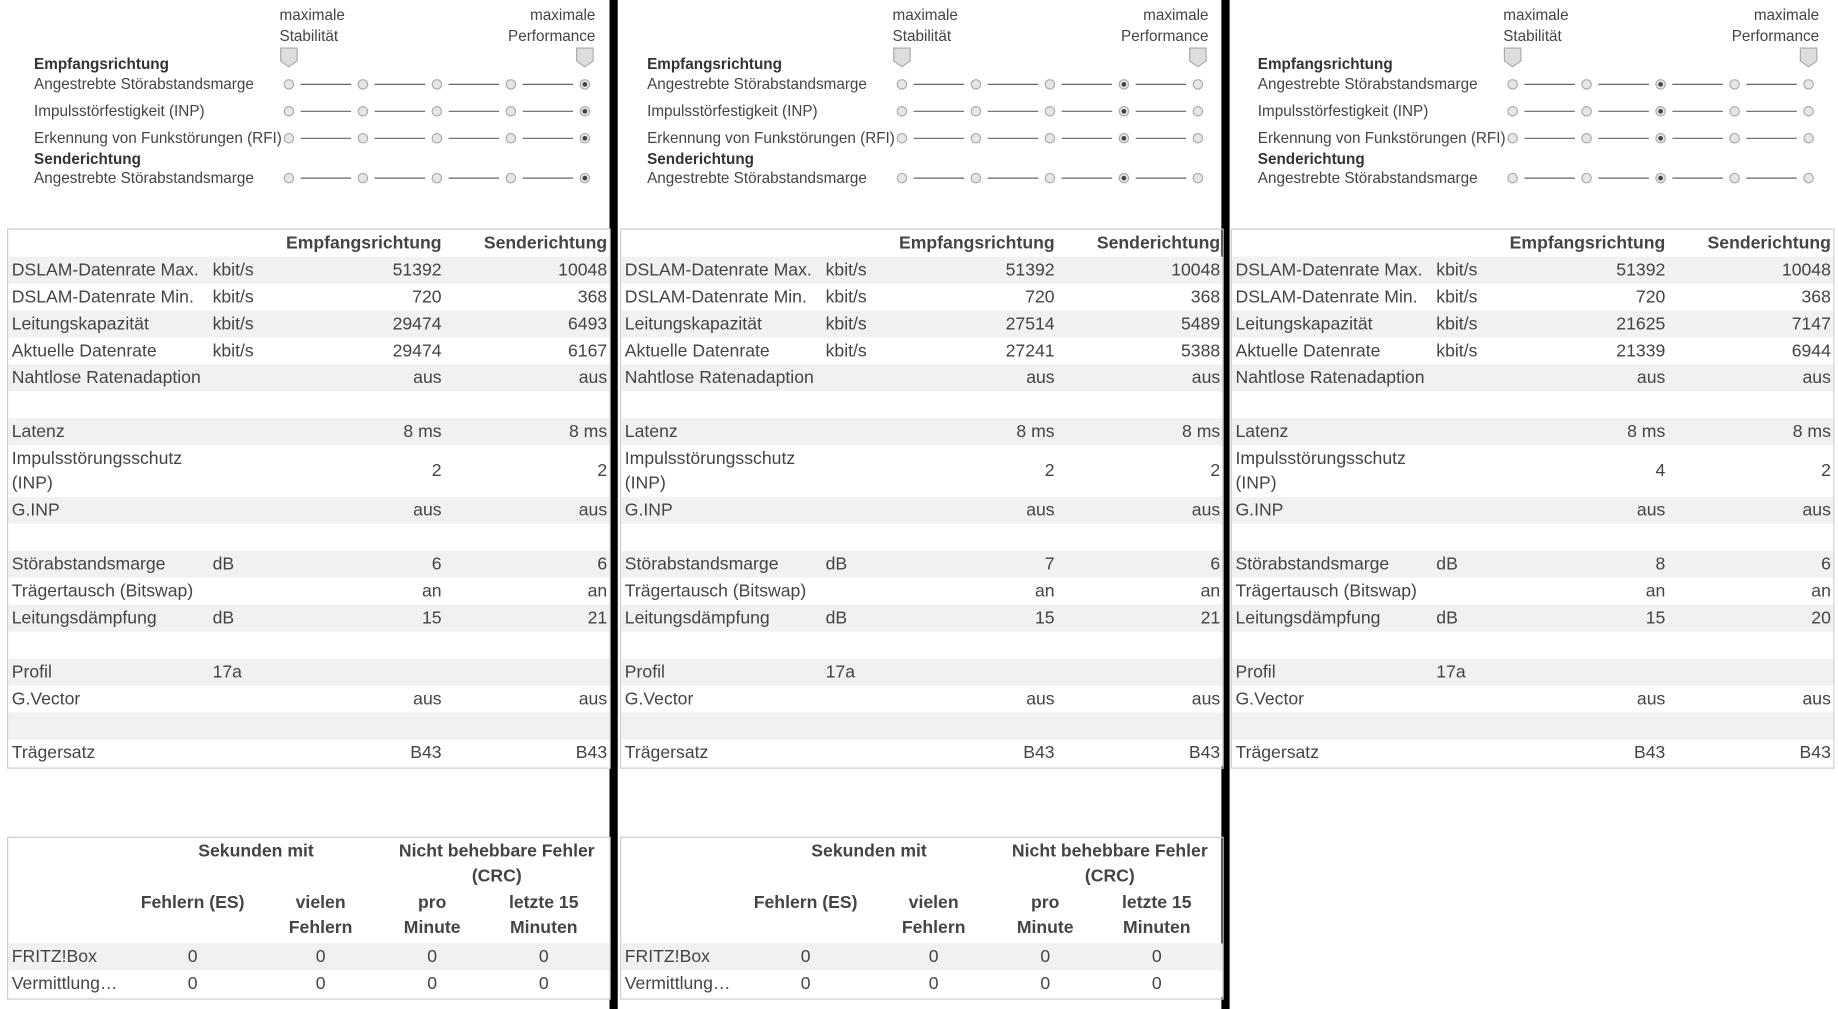  Describe the element at coordinates (1045, 618) in the screenshot. I see `downstream-value: 15` at that location.